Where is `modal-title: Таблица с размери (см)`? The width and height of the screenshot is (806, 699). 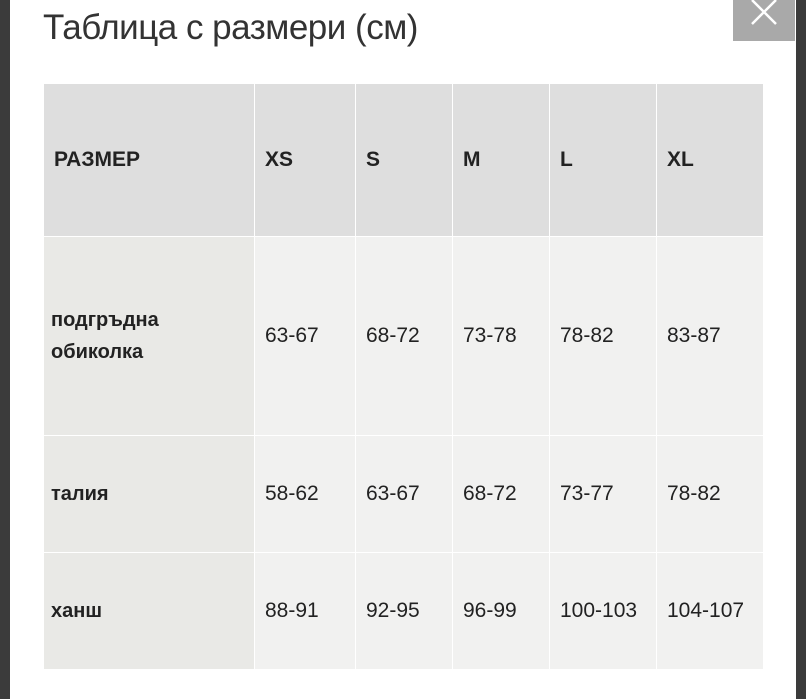
modal-title: Таблица с размери (см) is located at coordinates (230, 27).